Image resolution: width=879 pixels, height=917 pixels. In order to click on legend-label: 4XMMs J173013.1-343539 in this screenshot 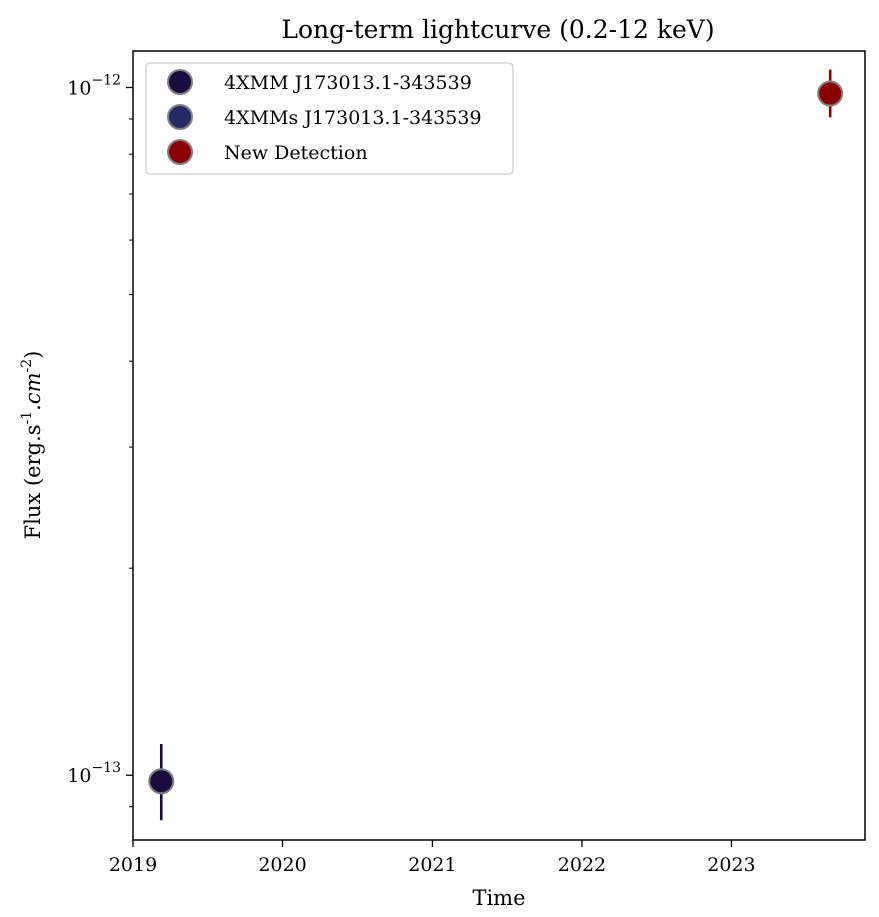, I will do `click(353, 118)`.